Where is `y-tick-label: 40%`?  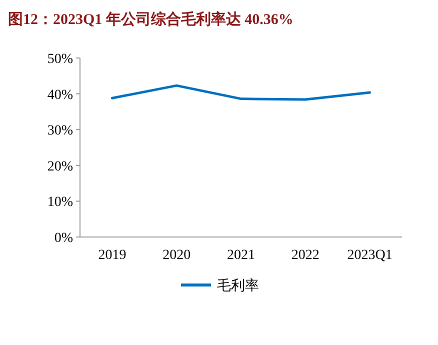 y-tick-label: 40% is located at coordinates (60, 95).